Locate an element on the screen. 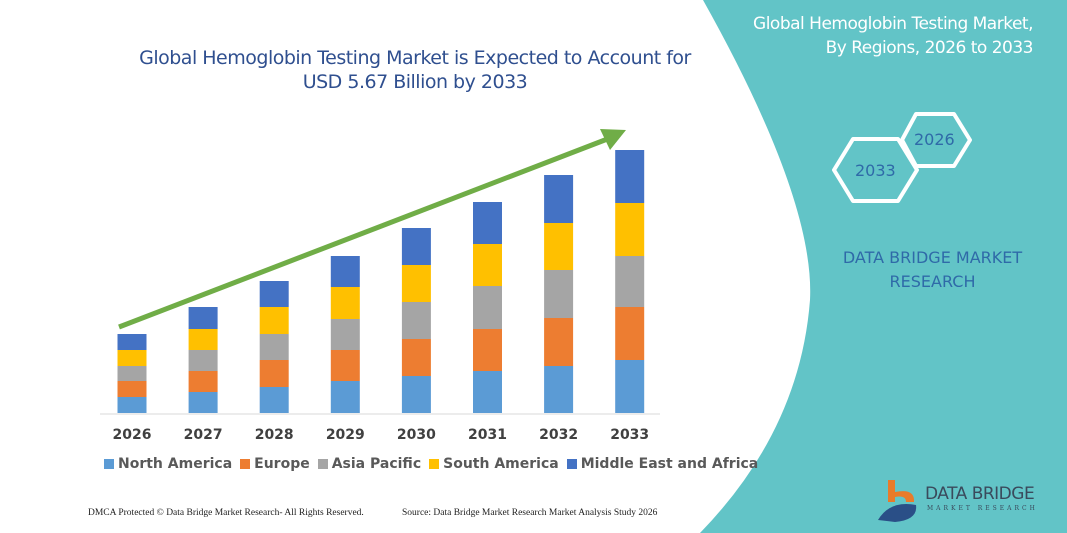  x-tick-label: 2033 is located at coordinates (629, 435).